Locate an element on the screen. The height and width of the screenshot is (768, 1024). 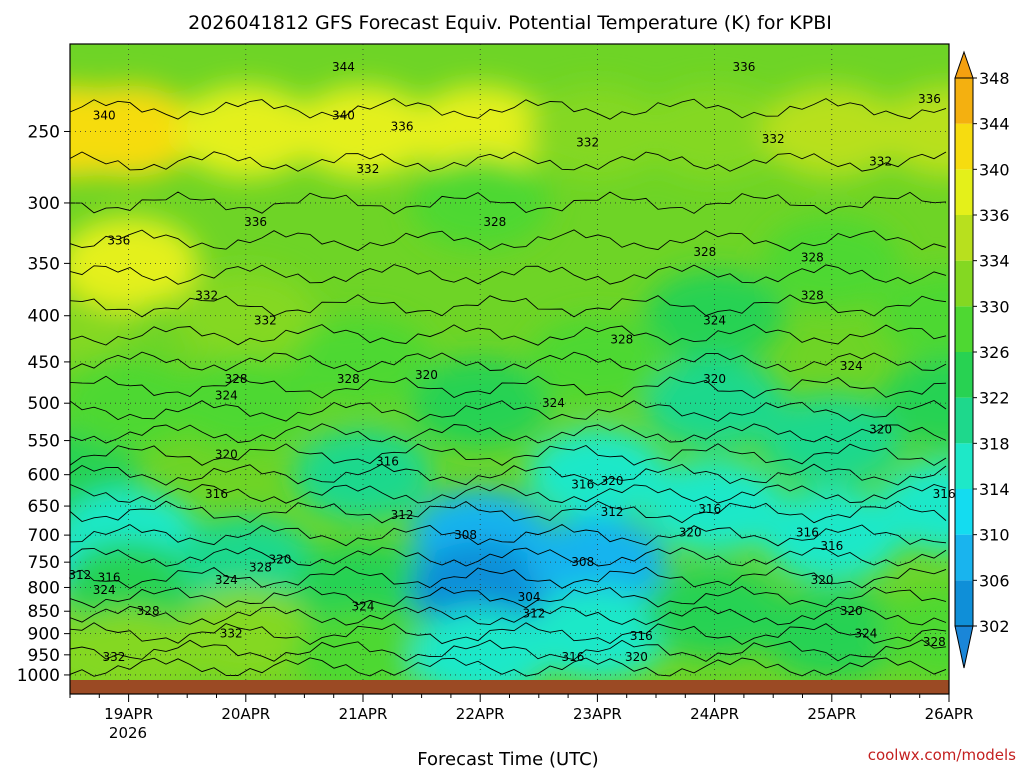
y-tick-label: 600 is located at coordinates (44, 476).